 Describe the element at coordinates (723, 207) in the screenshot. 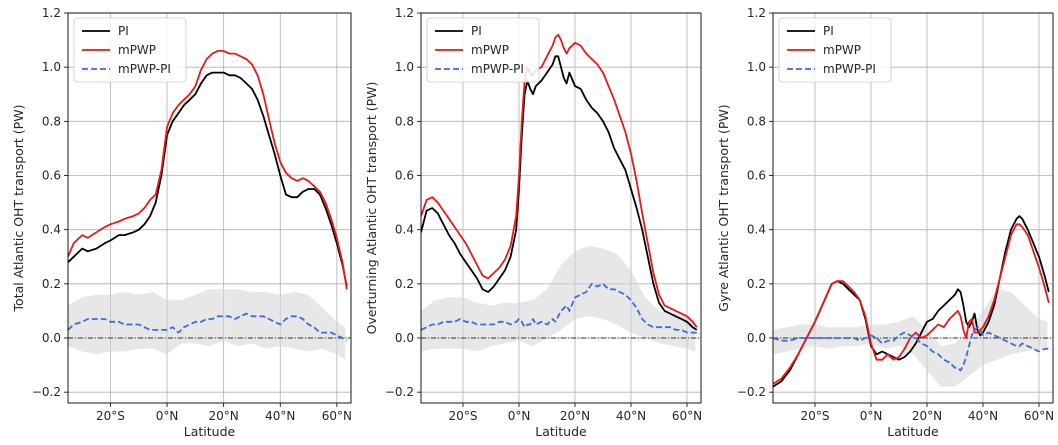

I see `y-axis-label: Gyre Atlantic OHT transport (PW)` at that location.